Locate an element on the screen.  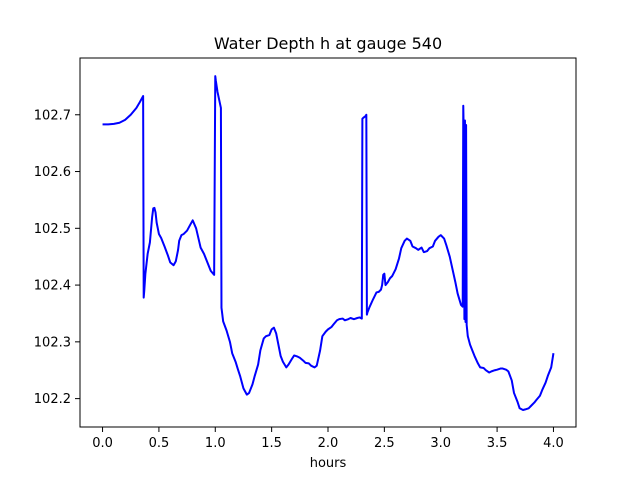
x-tick-label: 0.0 is located at coordinates (102, 443).